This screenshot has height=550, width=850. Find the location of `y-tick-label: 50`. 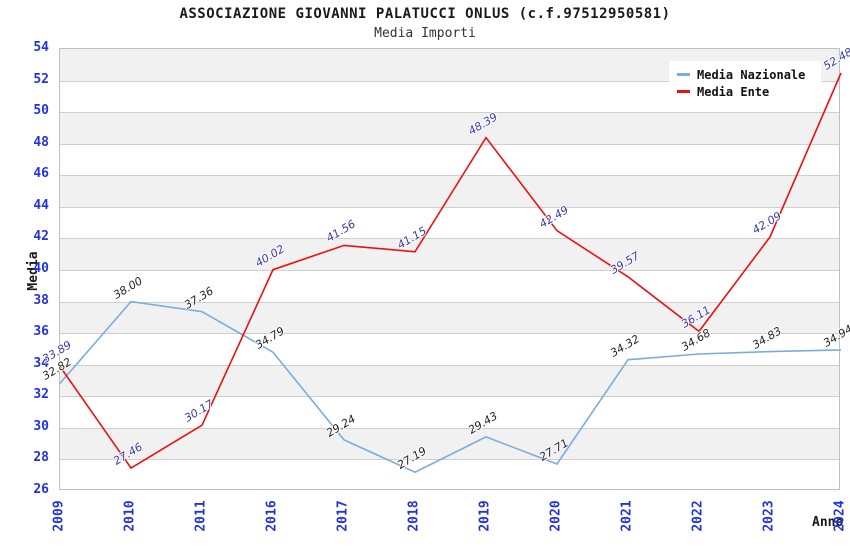

y-tick-label: 50 is located at coordinates (41, 111).